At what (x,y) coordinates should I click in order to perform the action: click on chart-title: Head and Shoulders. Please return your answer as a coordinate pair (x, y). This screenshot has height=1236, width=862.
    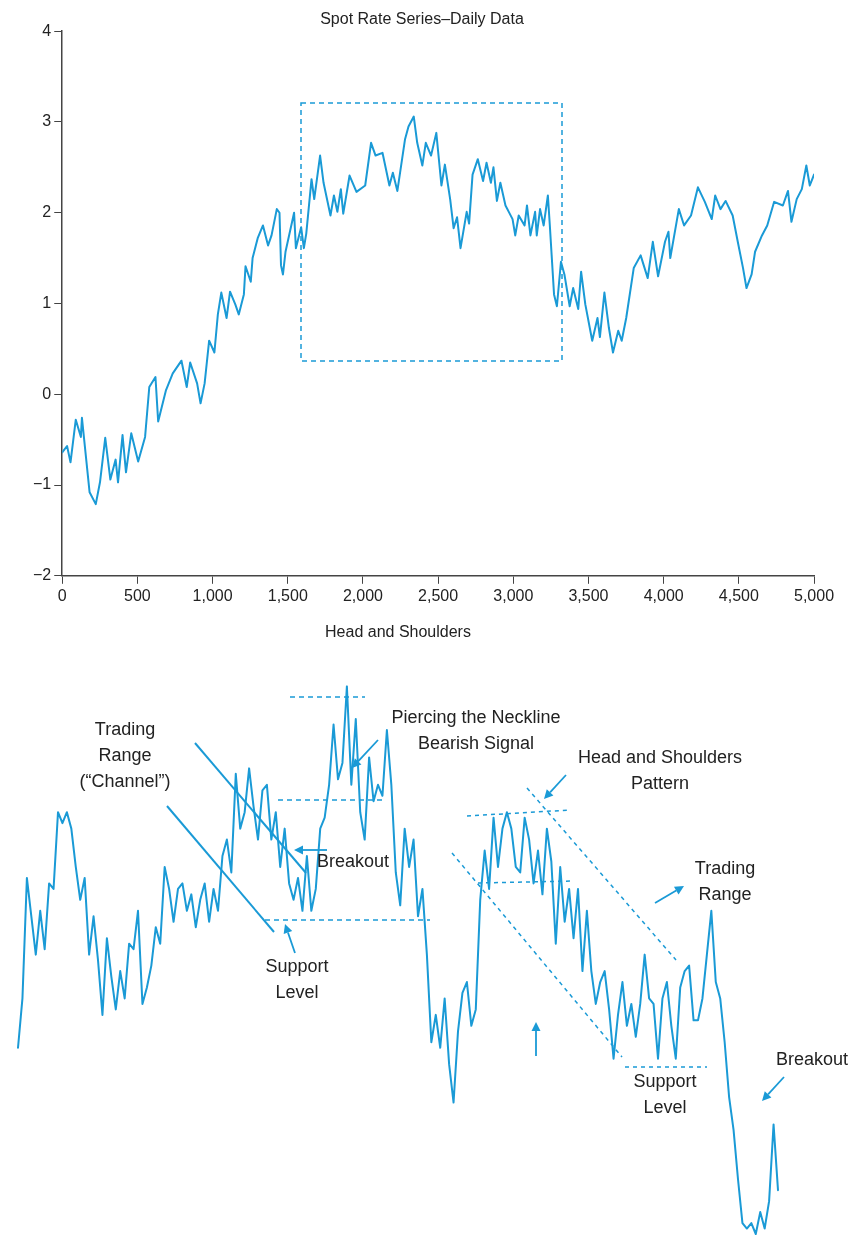
    Looking at the image, I should click on (398, 632).